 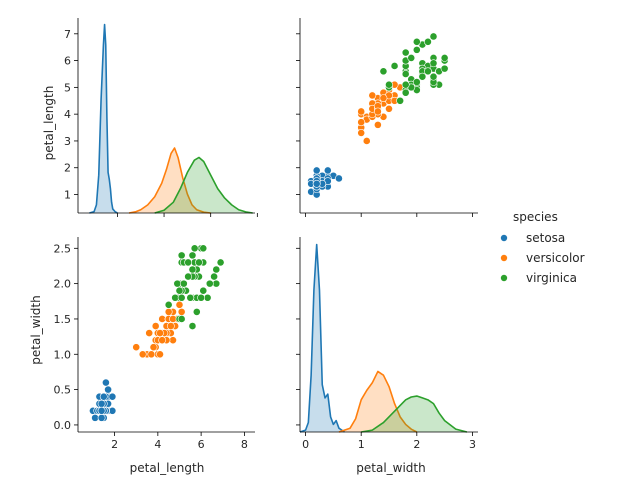 What do you see at coordinates (538, 278) in the screenshot?
I see `legend-entry-virginica: virginica` at bounding box center [538, 278].